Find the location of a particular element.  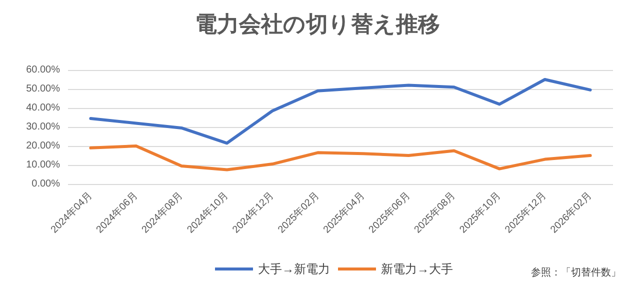

y-tick-label: 50.00% is located at coordinates (43, 89).